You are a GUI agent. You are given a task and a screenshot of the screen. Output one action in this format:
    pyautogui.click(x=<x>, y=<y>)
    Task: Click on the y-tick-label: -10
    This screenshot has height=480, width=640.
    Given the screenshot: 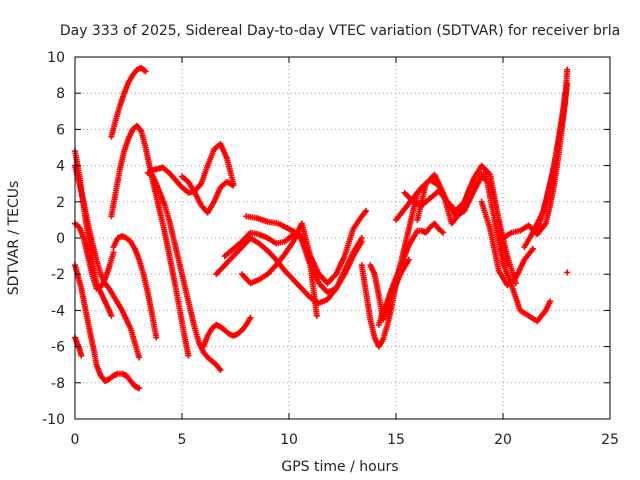 What is the action you would take?
    pyautogui.click(x=53, y=420)
    